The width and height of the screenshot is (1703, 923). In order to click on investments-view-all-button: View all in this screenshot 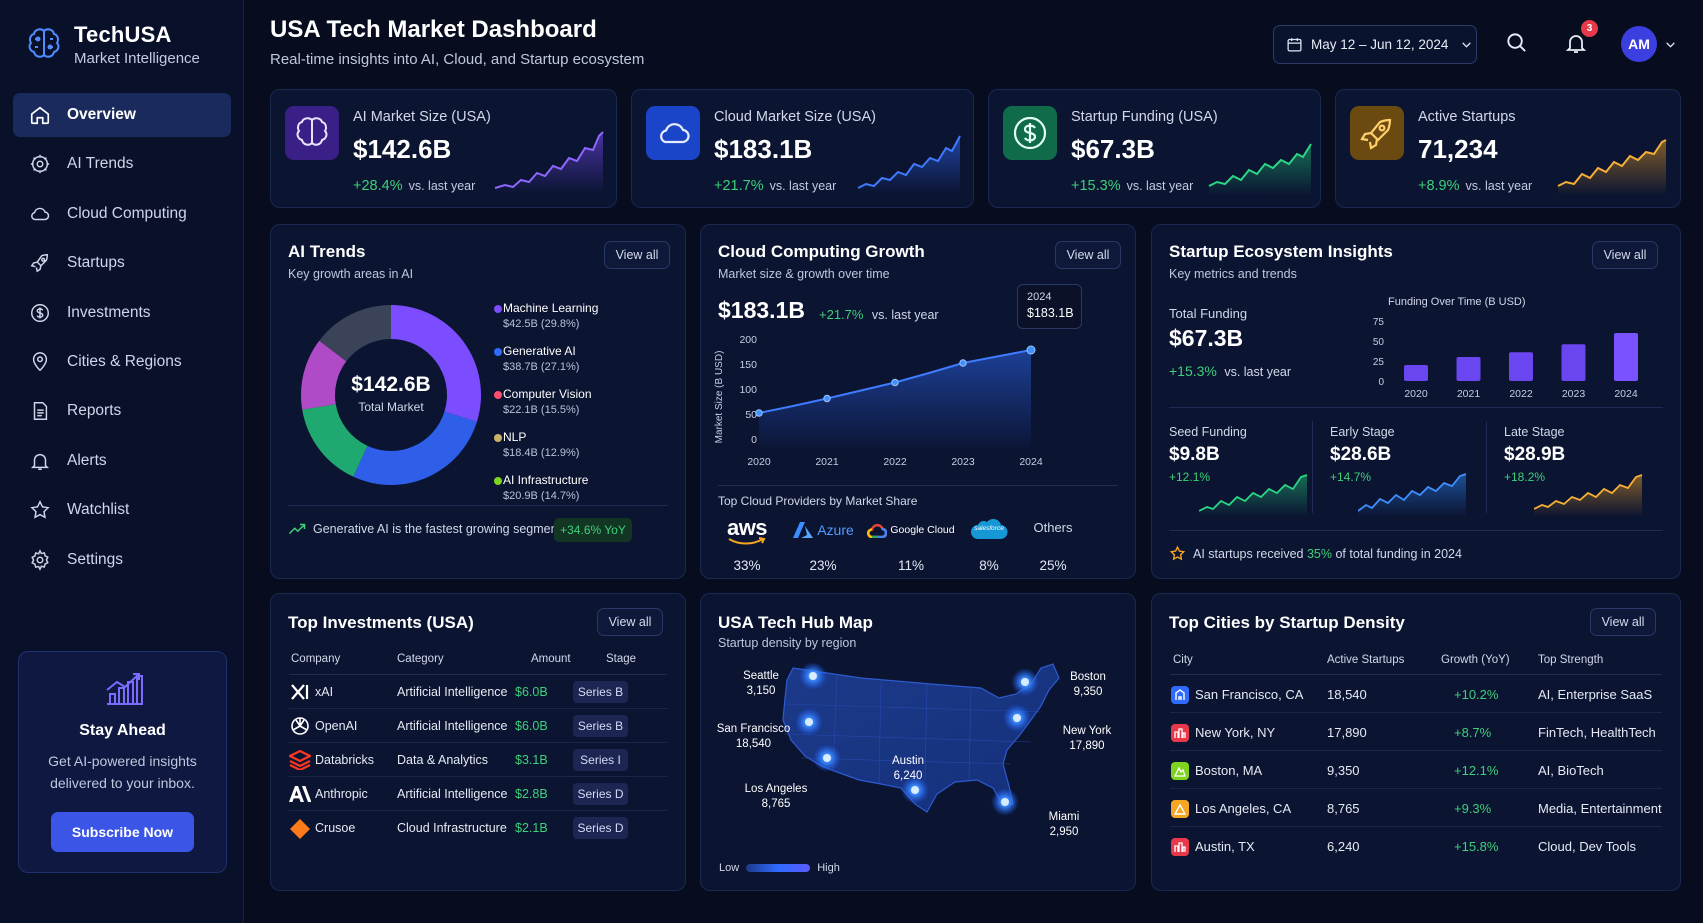, I will do `click(630, 622)`.